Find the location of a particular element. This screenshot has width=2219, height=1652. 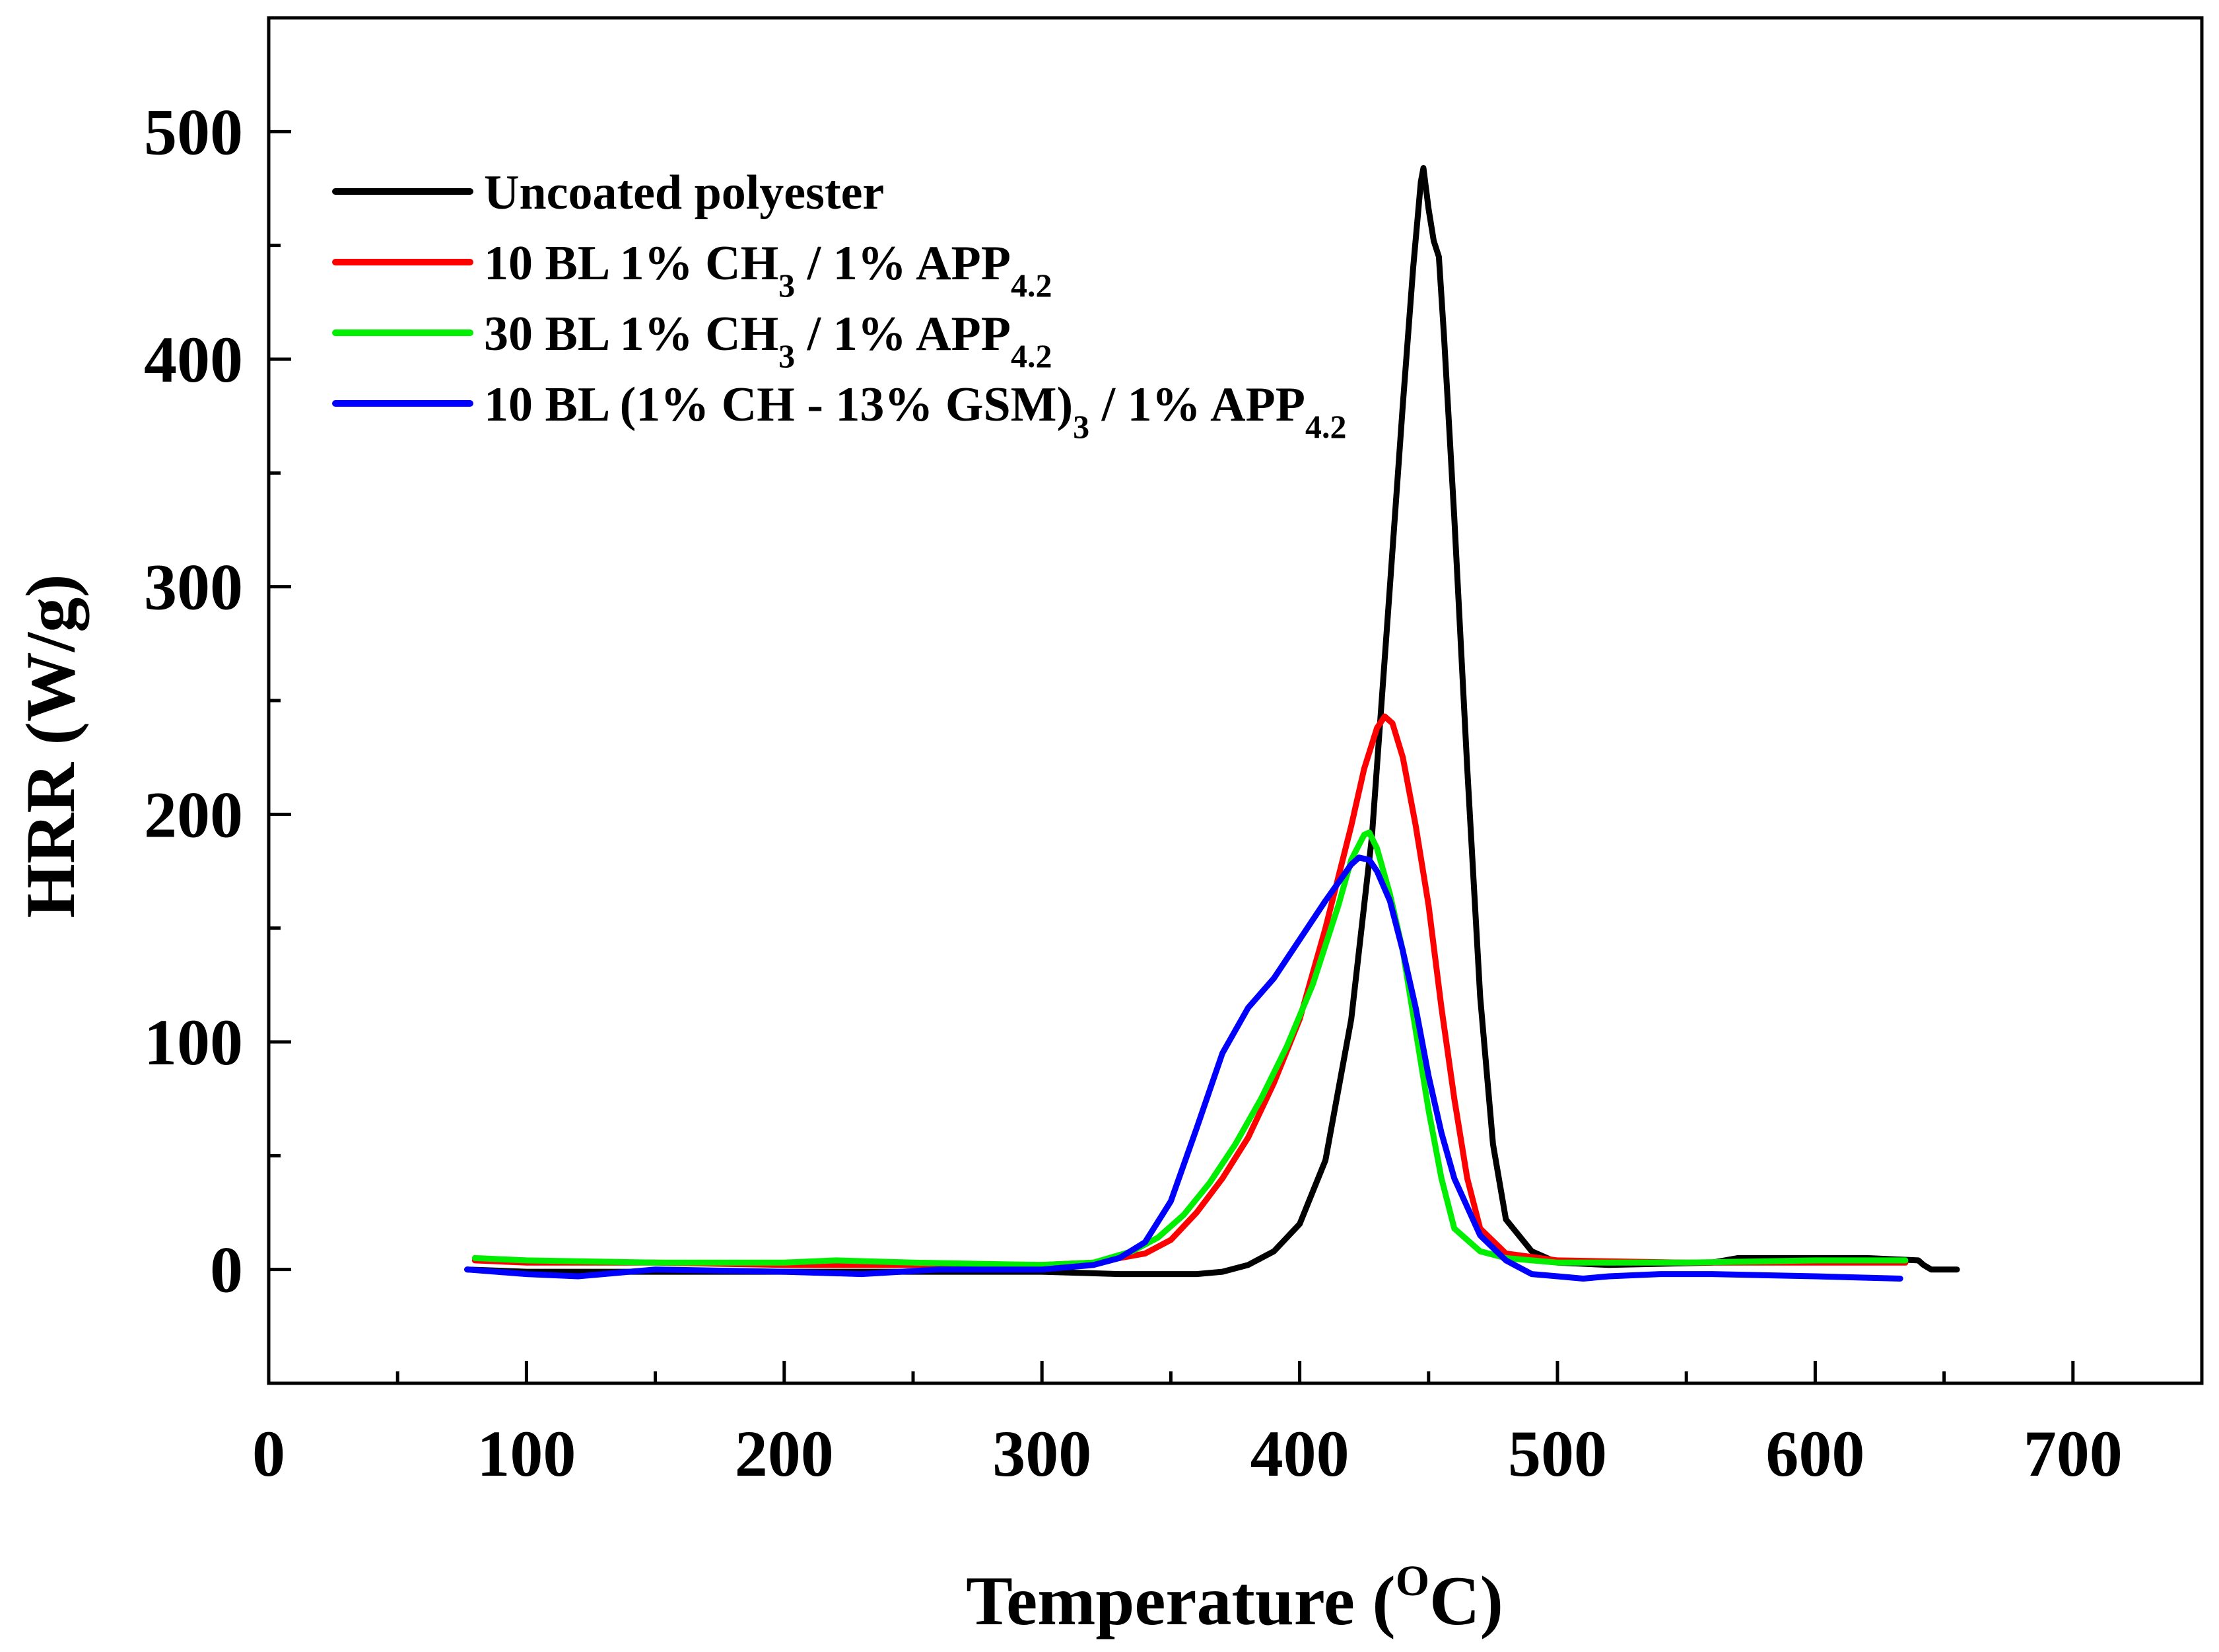

x-axis-title-tail: C) is located at coordinates (1466, 1600).